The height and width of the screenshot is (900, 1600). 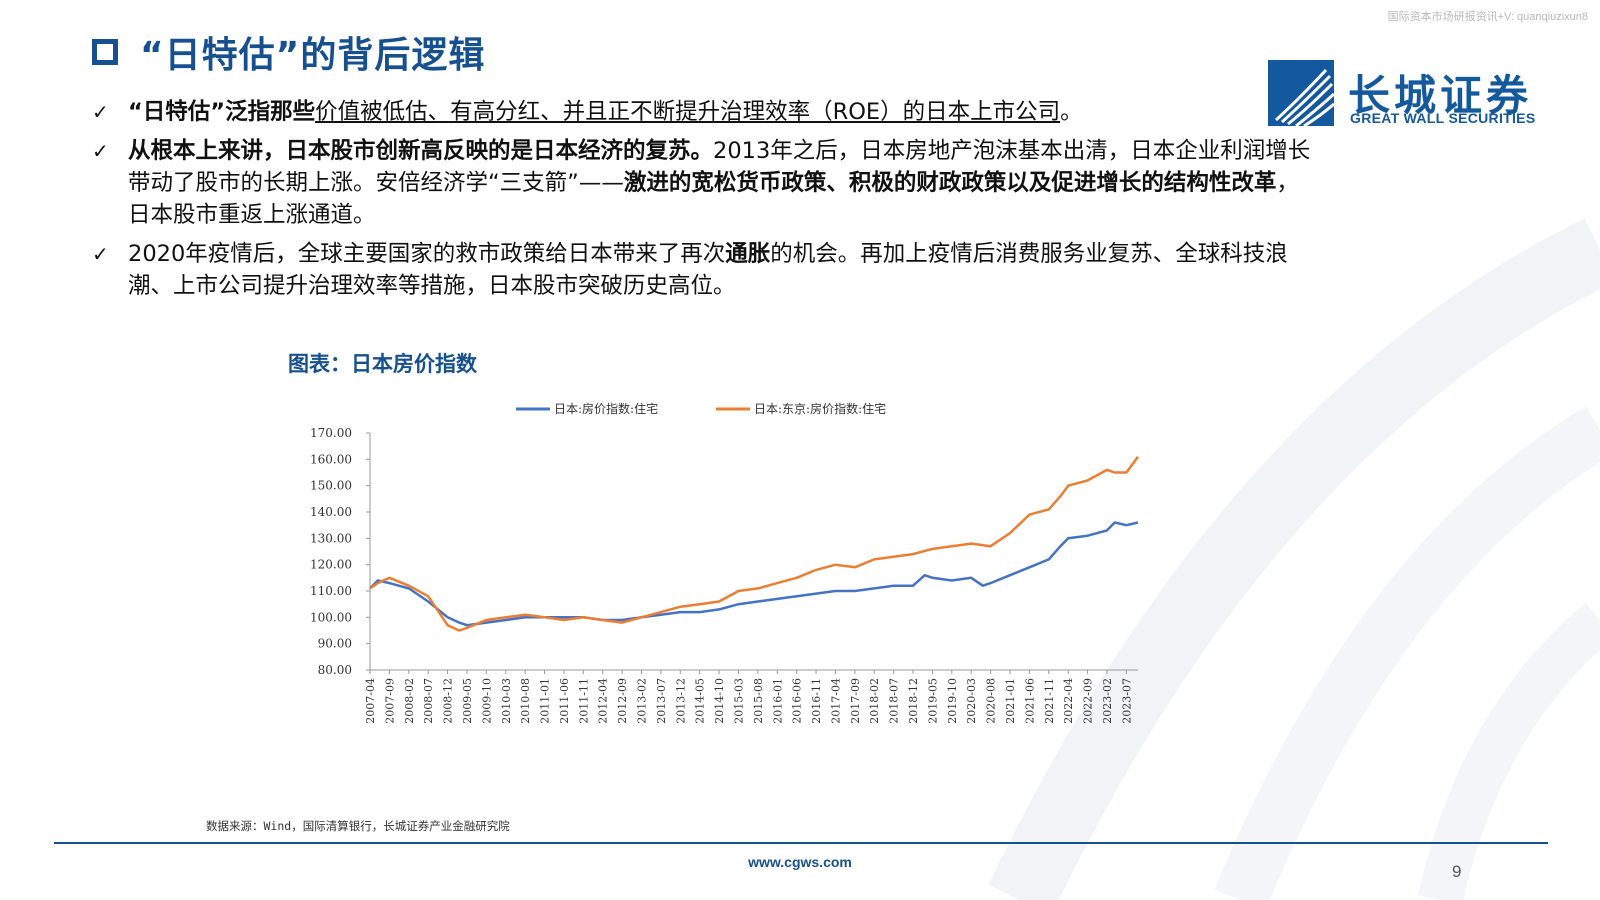 I want to click on y-tick-label: 150.00, so click(x=331, y=486).